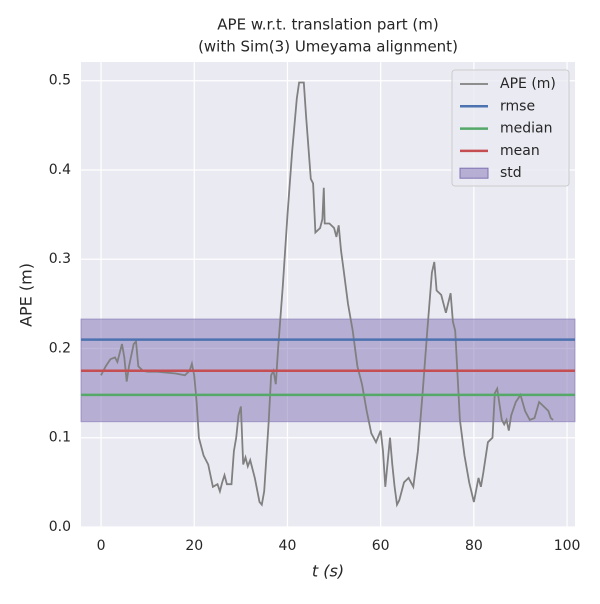 The width and height of the screenshot is (600, 604). Describe the element at coordinates (26, 295) in the screenshot. I see `y-axis-label: APE (m)` at that location.